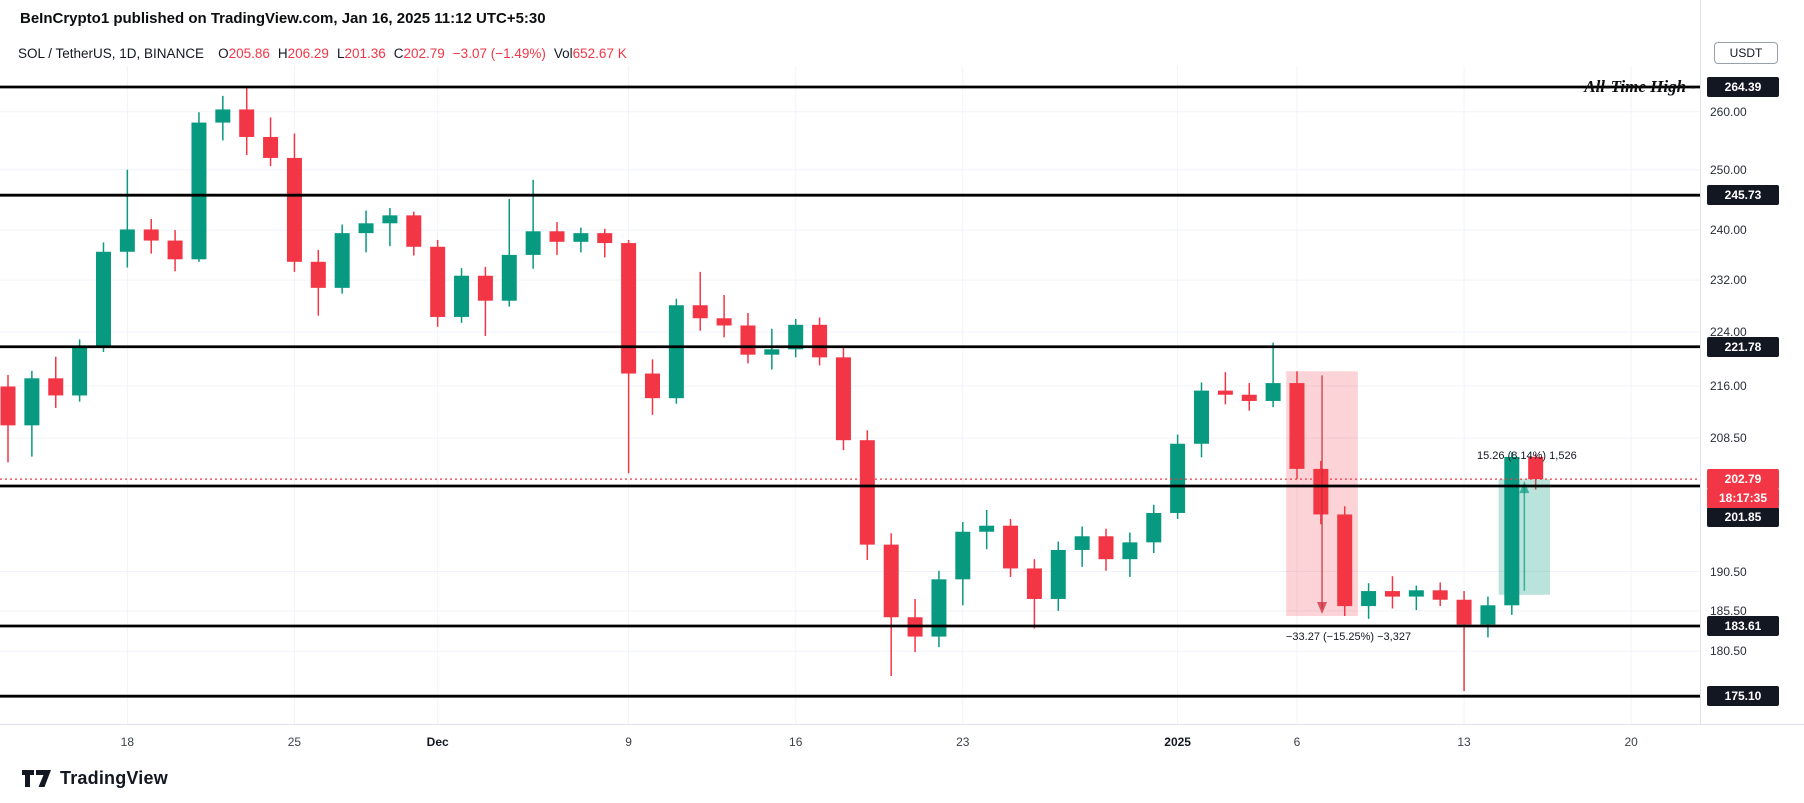 The image size is (1804, 803). I want to click on high-value: 206.29, so click(308, 53).